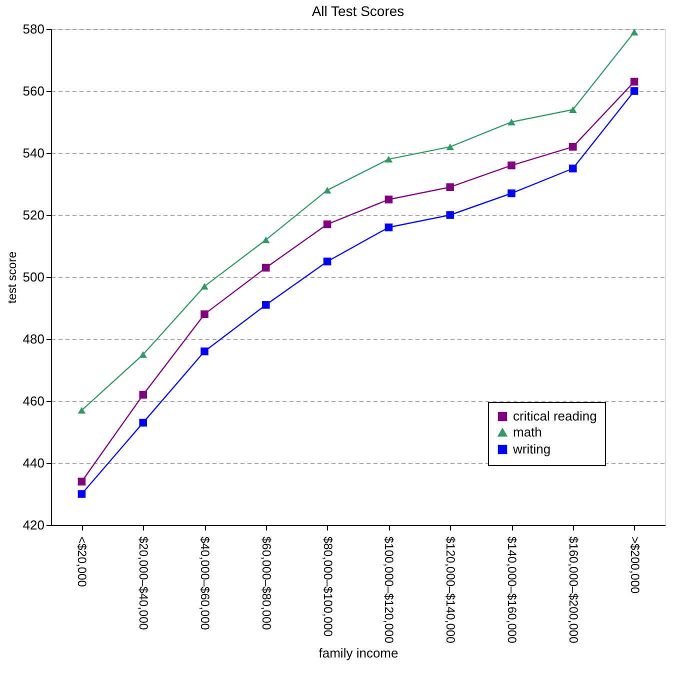  What do you see at coordinates (358, 11) in the screenshot?
I see `chart-title: All Test Scores` at bounding box center [358, 11].